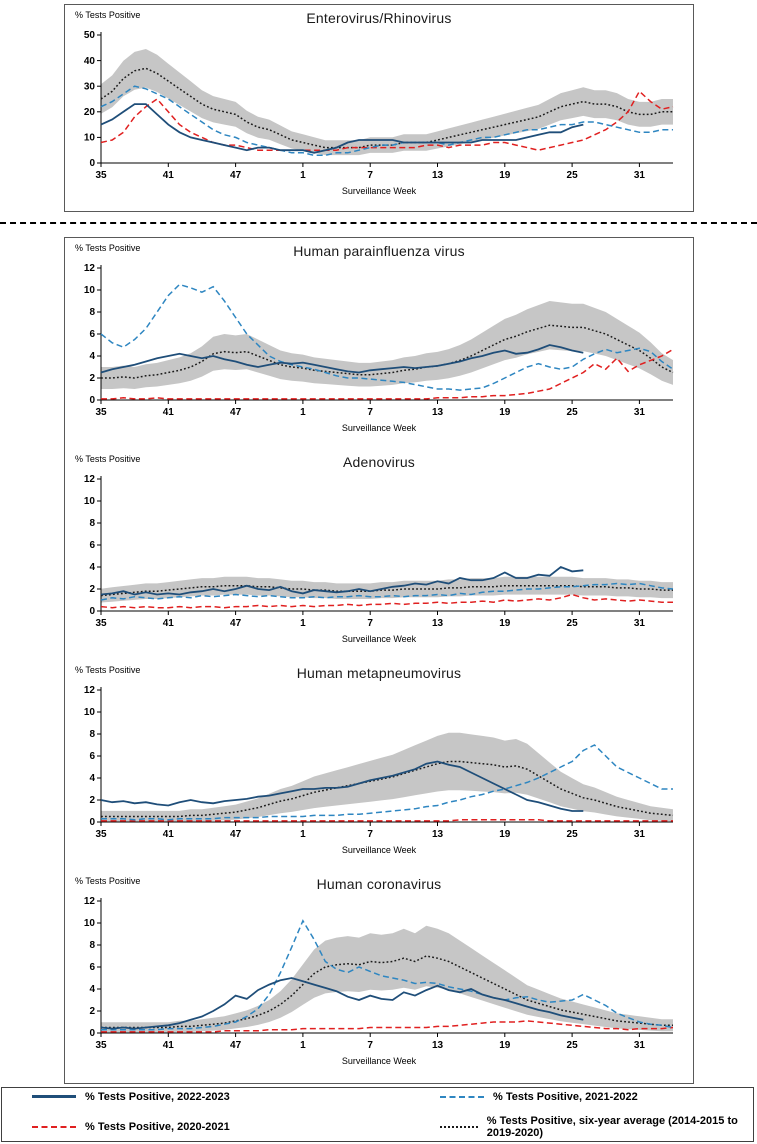  Describe the element at coordinates (303, 412) in the screenshot. I see `svg-text: 1` at that location.